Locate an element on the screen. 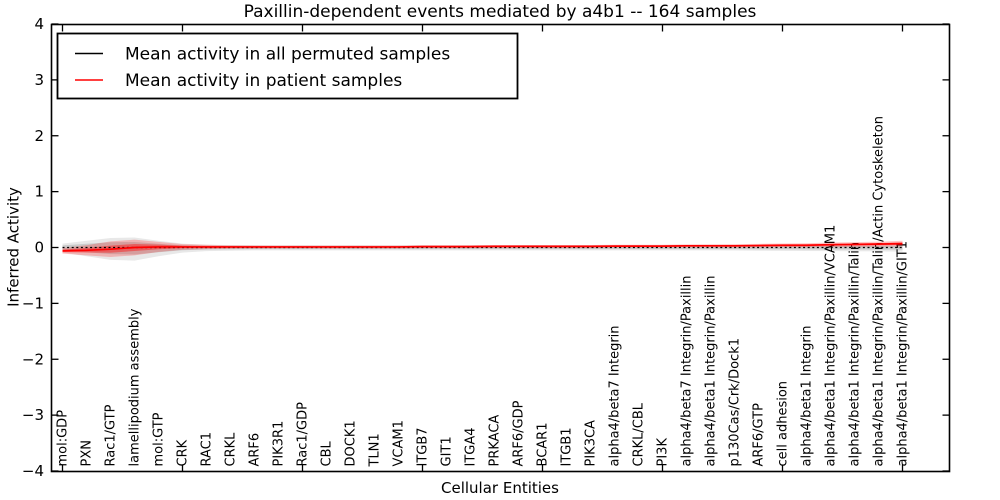 The height and width of the screenshot is (500, 1000). y-tick-label: 1 is located at coordinates (39, 192).